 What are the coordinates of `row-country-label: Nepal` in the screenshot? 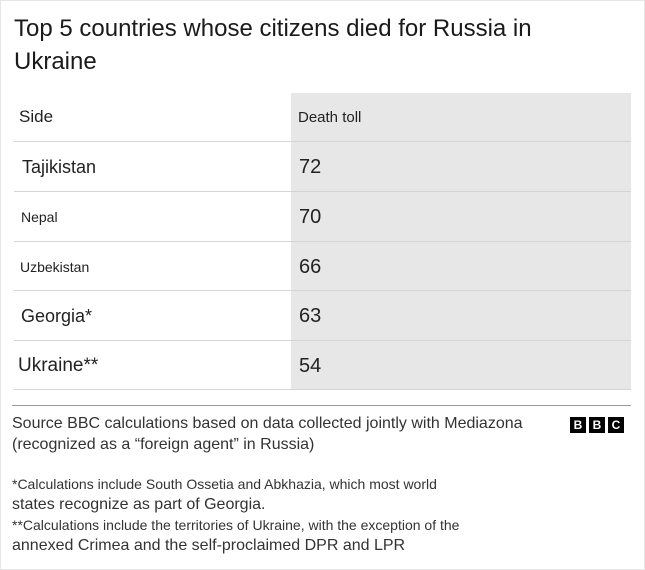 It's located at (39, 217).